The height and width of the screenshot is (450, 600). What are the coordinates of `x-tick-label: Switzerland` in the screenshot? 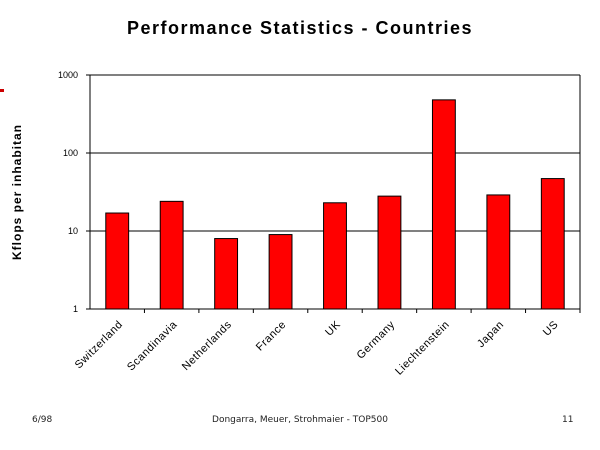 It's located at (99, 345).